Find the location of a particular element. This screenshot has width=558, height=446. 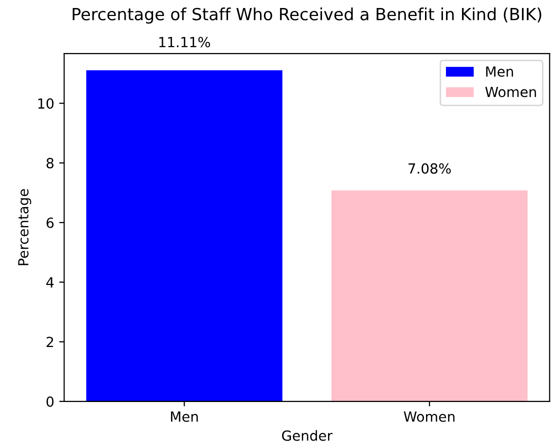

chart-title: Percentage of Staff Who Received a Benefit in Kind (BIK) is located at coordinates (307, 16).